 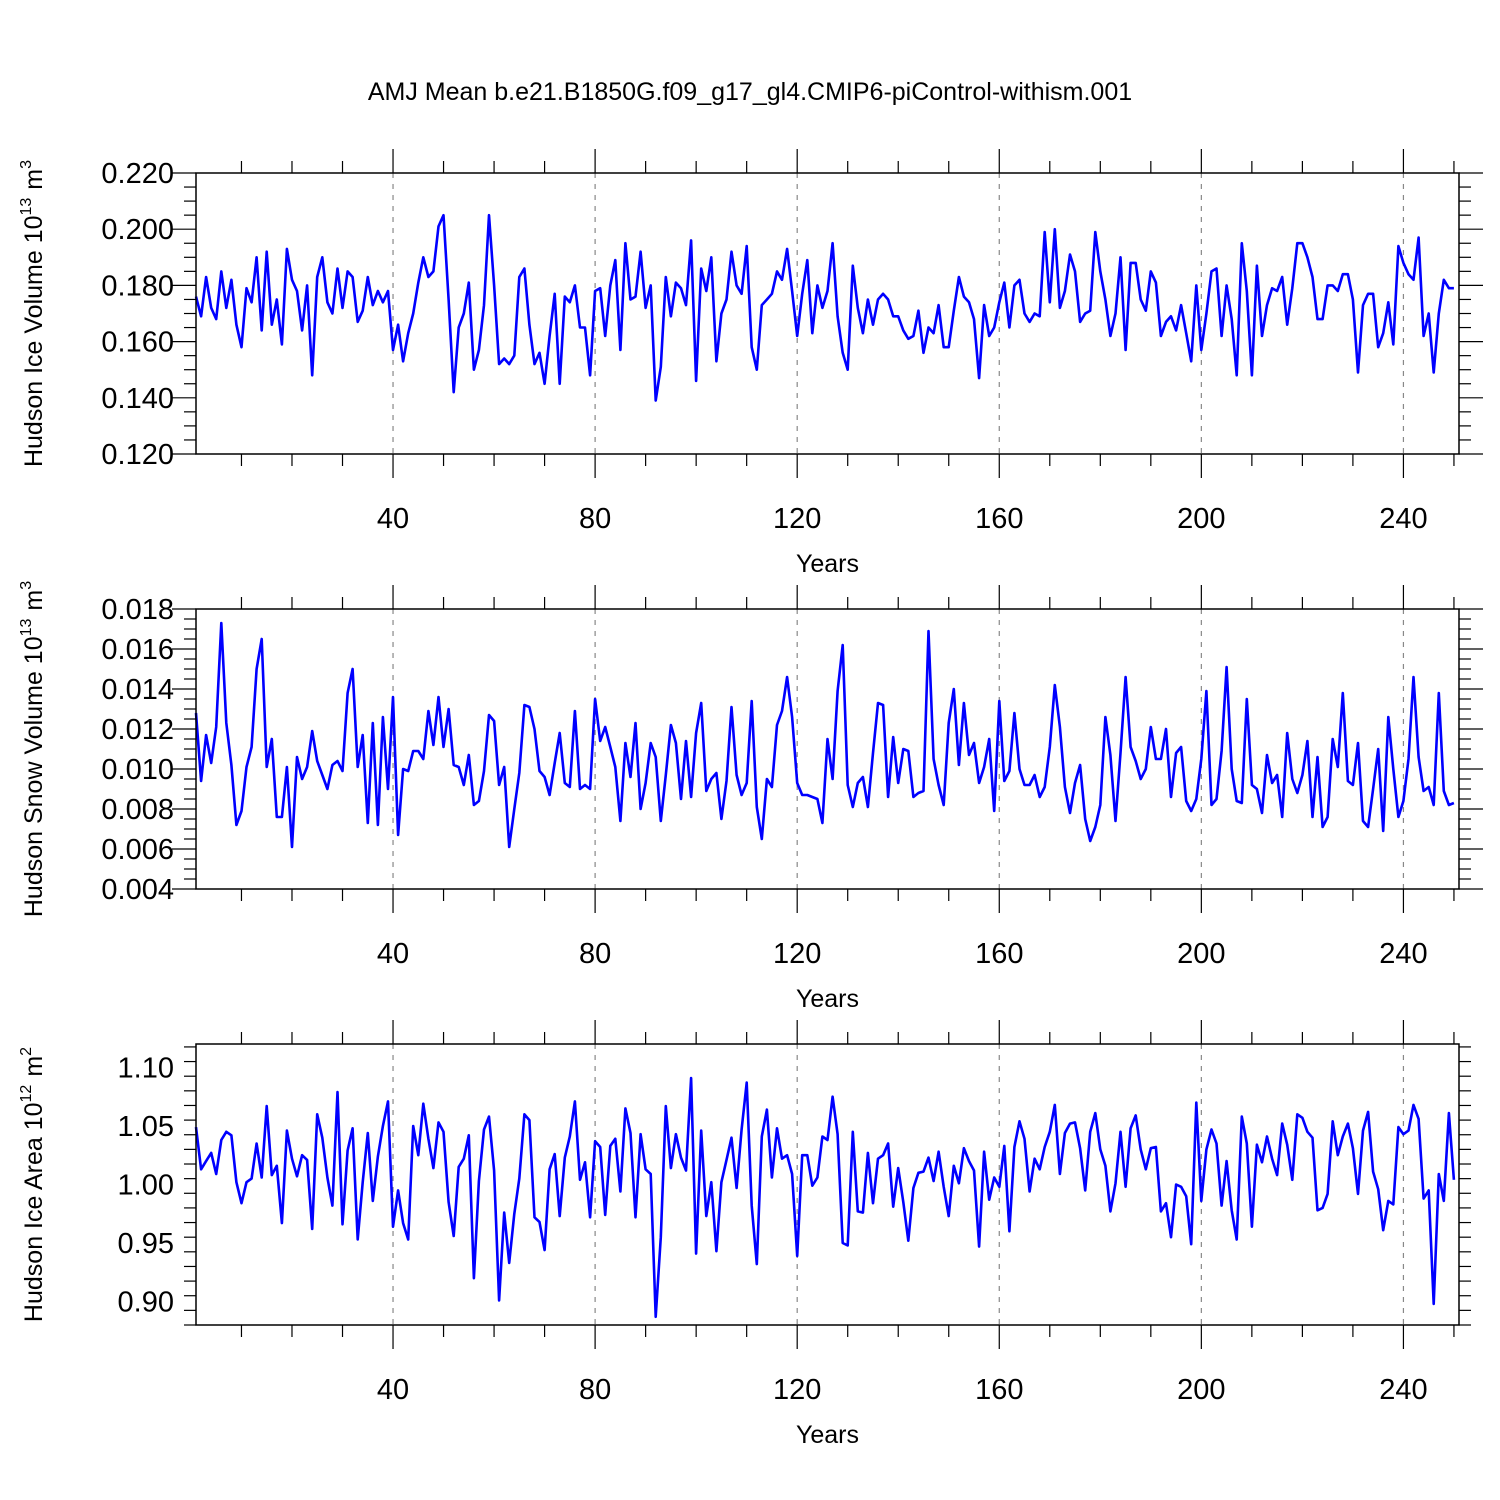 What do you see at coordinates (34, 341) in the screenshot?
I see `y-axis-label-main: Hudson Ice Volume 10` at bounding box center [34, 341].